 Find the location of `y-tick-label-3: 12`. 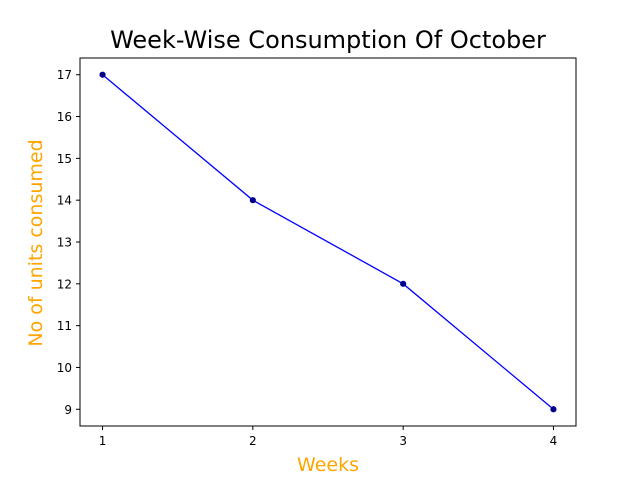

y-tick-label-3: 12 is located at coordinates (64, 284).